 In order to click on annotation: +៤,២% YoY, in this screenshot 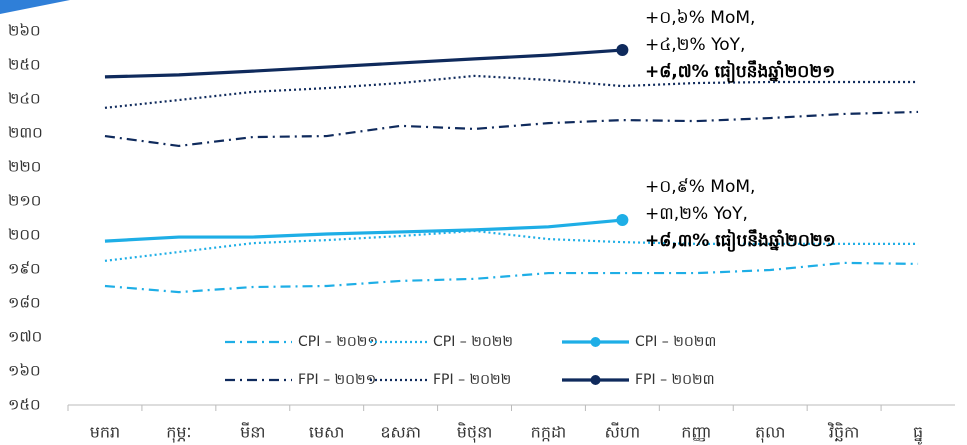, I will do `click(695, 45)`.